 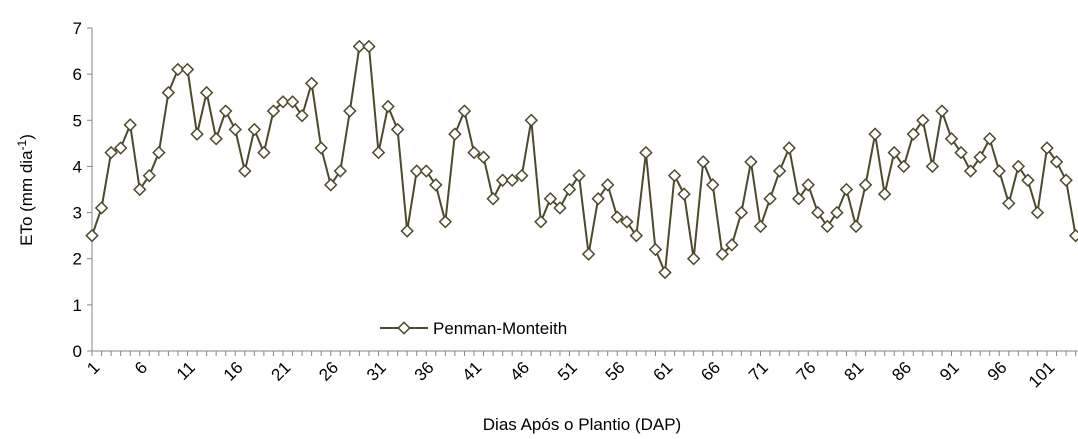 What do you see at coordinates (500, 328) in the screenshot?
I see `legend-label: Penman-Monteith` at bounding box center [500, 328].